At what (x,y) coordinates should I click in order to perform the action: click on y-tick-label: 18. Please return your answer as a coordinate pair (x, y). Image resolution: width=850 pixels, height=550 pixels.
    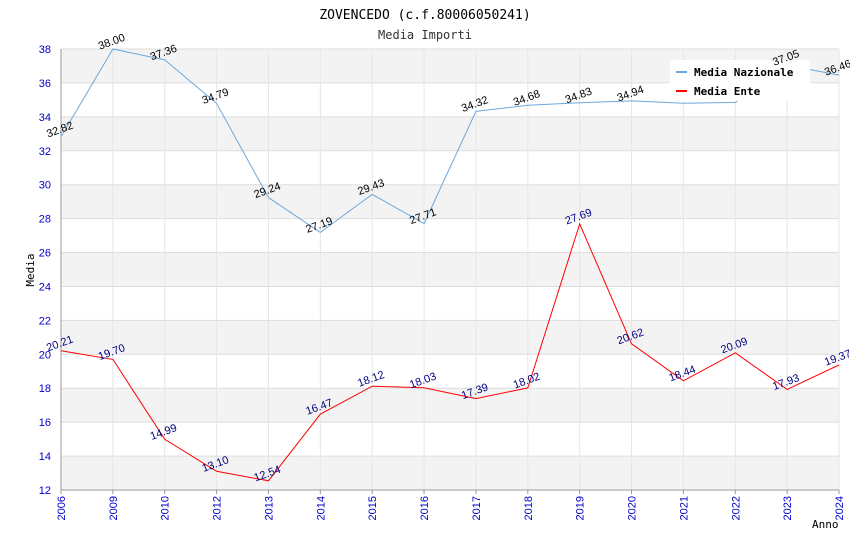
    Looking at the image, I should click on (45, 389).